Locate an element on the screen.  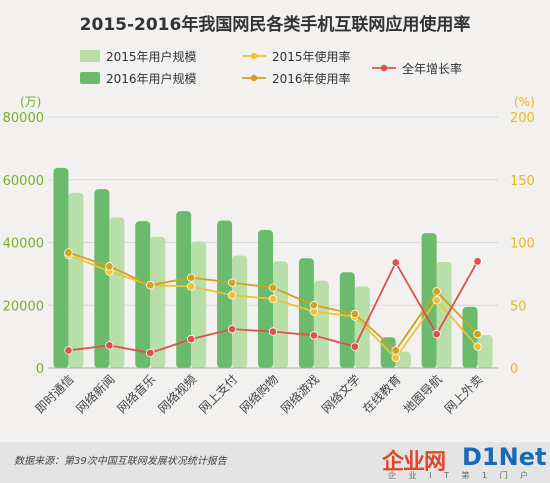
left-axis-unit: (万) is located at coordinates (30, 102).